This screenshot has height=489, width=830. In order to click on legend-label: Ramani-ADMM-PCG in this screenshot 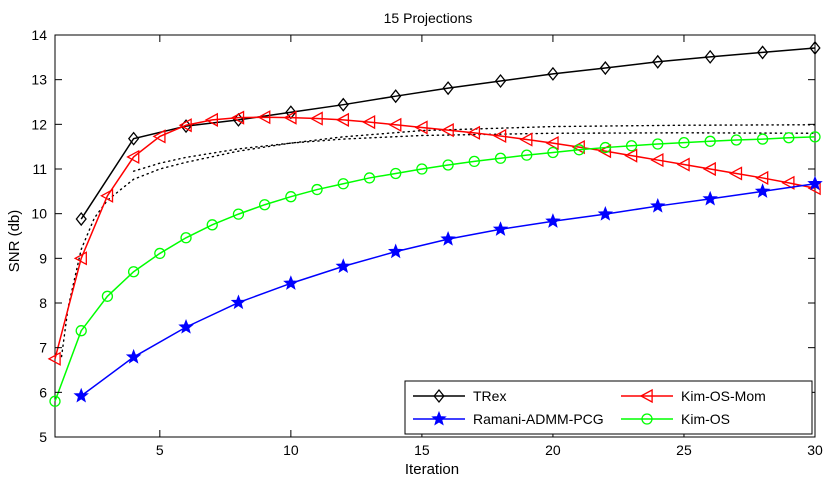, I will do `click(538, 419)`.